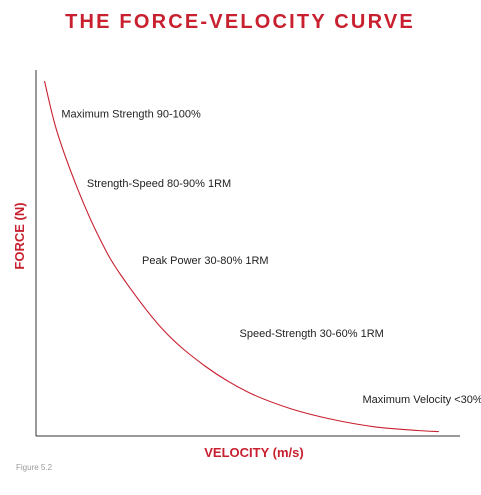 The height and width of the screenshot is (495, 481). Describe the element at coordinates (159, 184) in the screenshot. I see `annotation-2: Strength-Speed 80-90% 1RM` at that location.